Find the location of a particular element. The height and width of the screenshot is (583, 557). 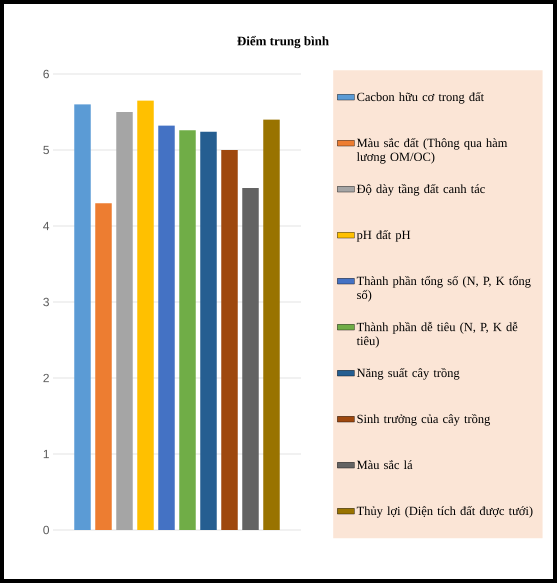

legend-label: Năng suất cây trồng is located at coordinates (408, 374).